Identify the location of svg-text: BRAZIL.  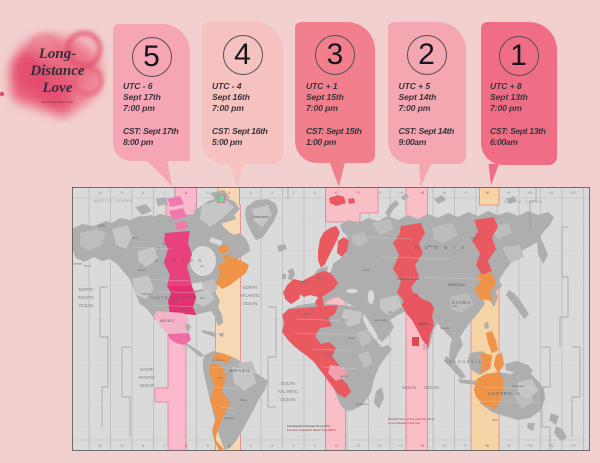
(240, 370).